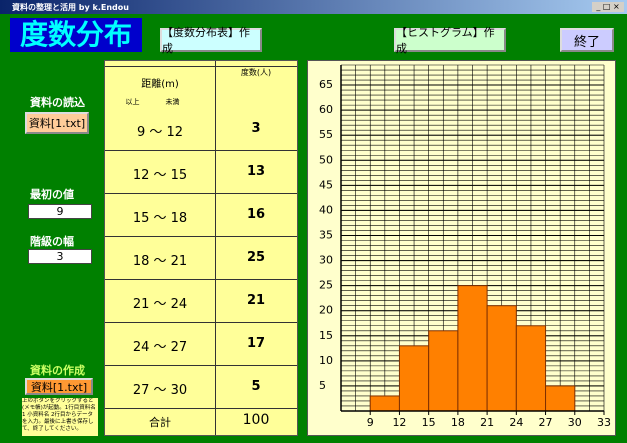 Image resolution: width=627 pixels, height=443 pixels. I want to click on y-tick-label: 45, so click(326, 184).